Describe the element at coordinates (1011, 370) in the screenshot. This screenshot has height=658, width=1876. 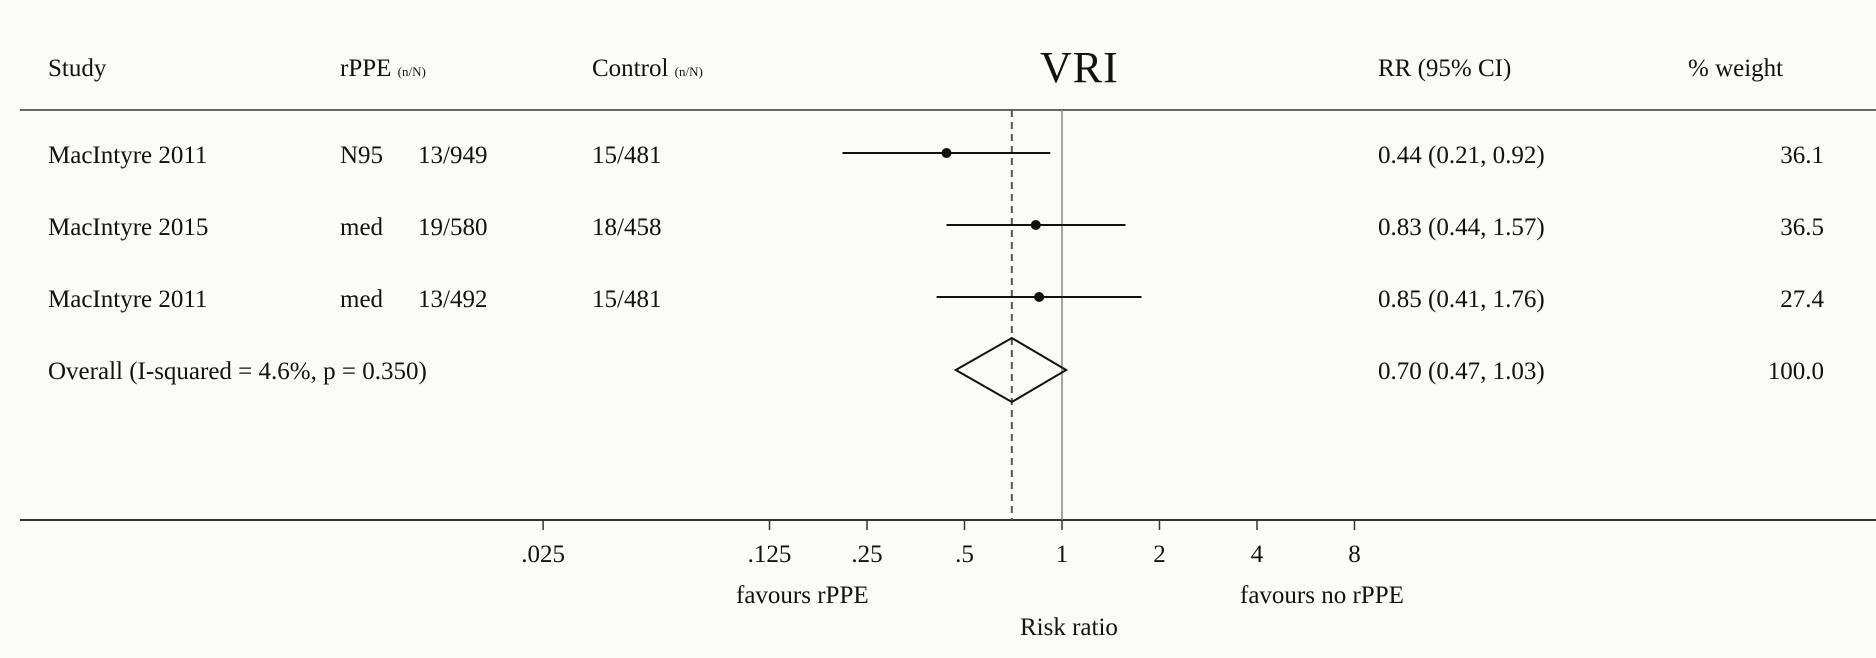
I see `overall-diamond` at that location.